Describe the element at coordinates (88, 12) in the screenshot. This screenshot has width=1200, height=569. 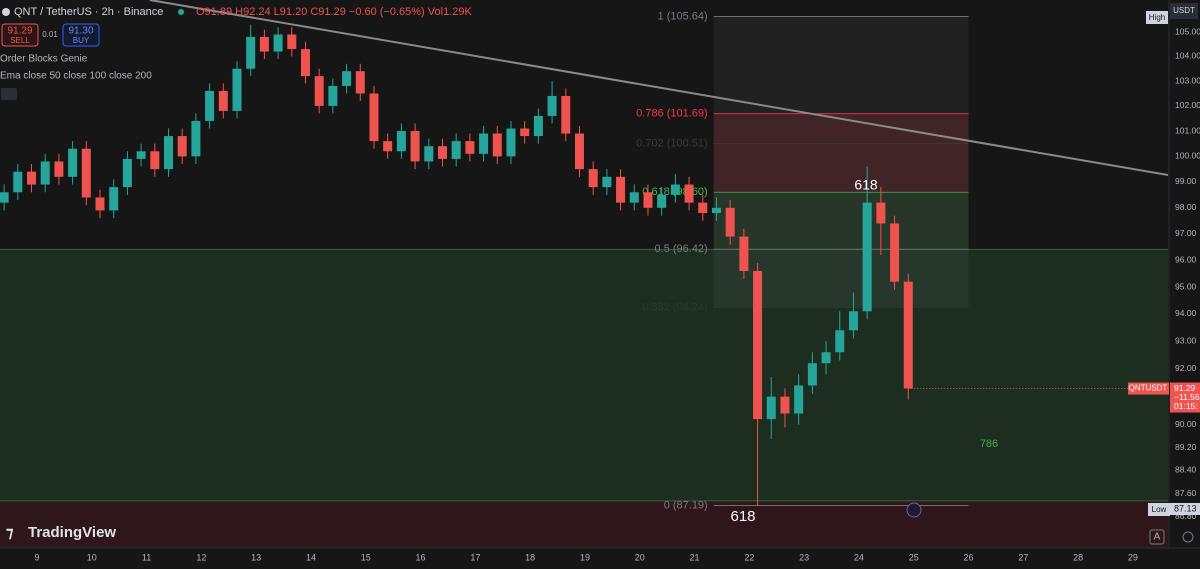
I see `symbol: QNT / TetherUS · 2h · Binance` at that location.